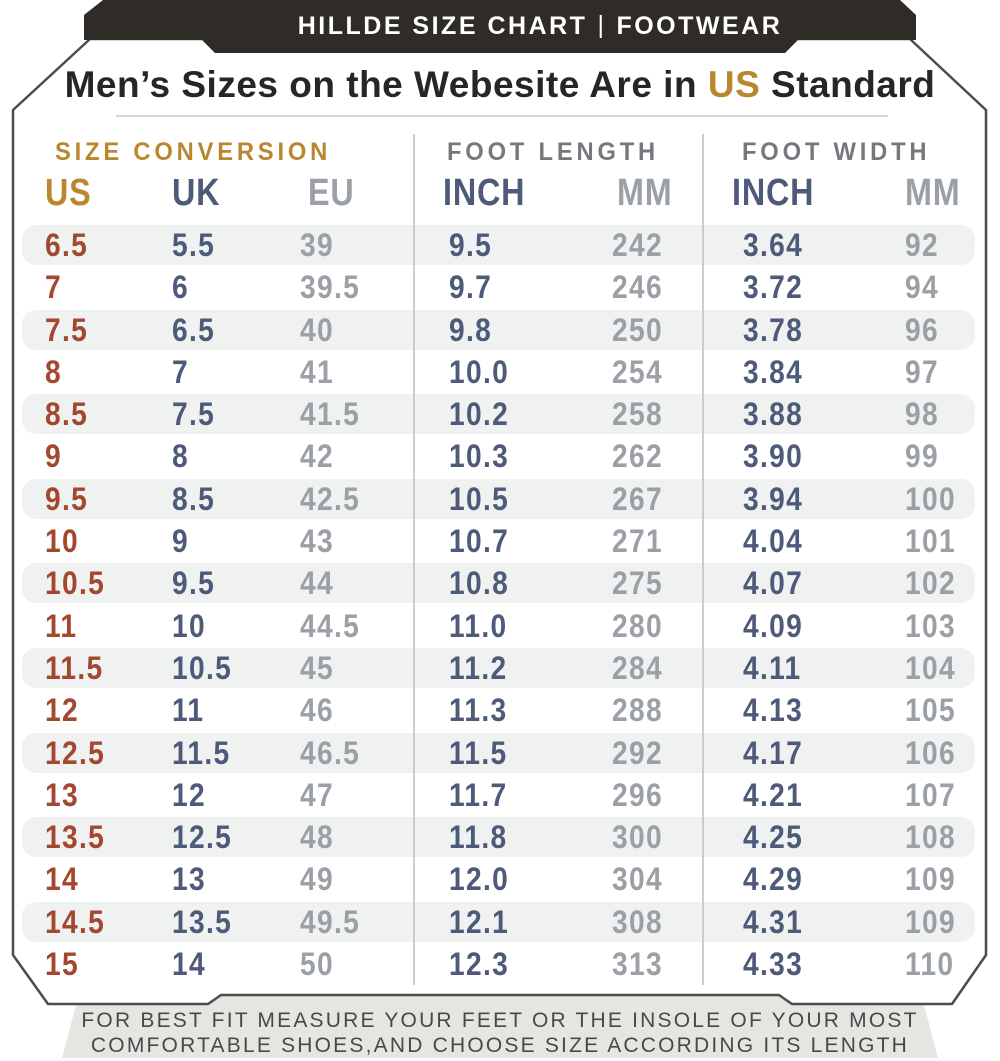 The height and width of the screenshot is (1061, 1000). Describe the element at coordinates (930, 837) in the screenshot. I see `cell-mmw: 108` at that location.